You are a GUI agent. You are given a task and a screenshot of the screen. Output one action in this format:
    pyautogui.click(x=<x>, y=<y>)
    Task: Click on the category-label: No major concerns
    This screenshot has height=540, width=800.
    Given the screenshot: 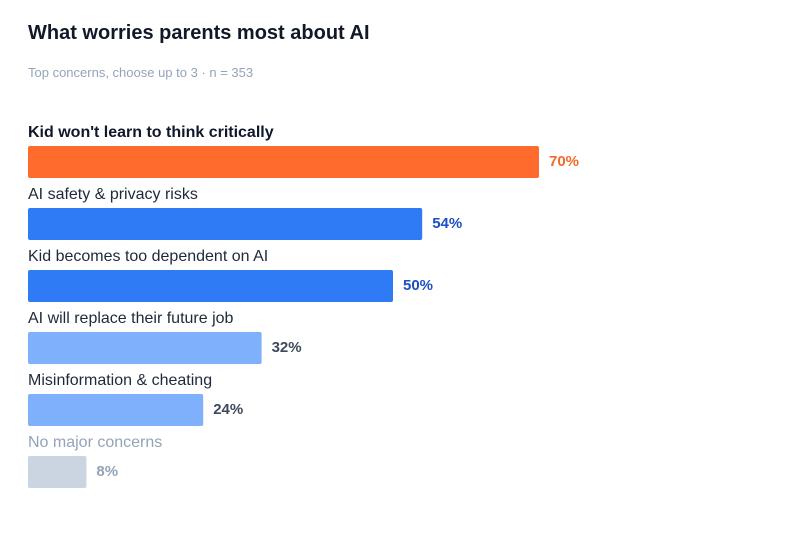 What is the action you would take?
    pyautogui.click(x=95, y=442)
    